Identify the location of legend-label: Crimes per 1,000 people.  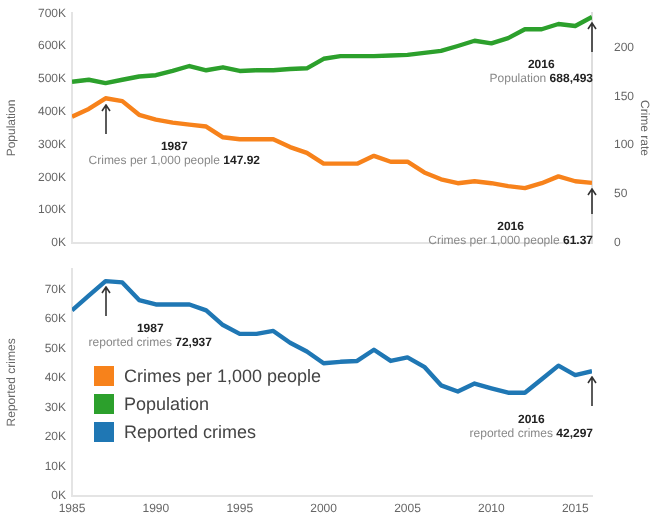
(223, 376).